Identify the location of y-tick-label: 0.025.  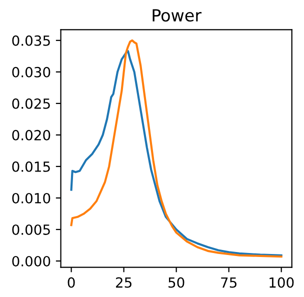
(31, 103).